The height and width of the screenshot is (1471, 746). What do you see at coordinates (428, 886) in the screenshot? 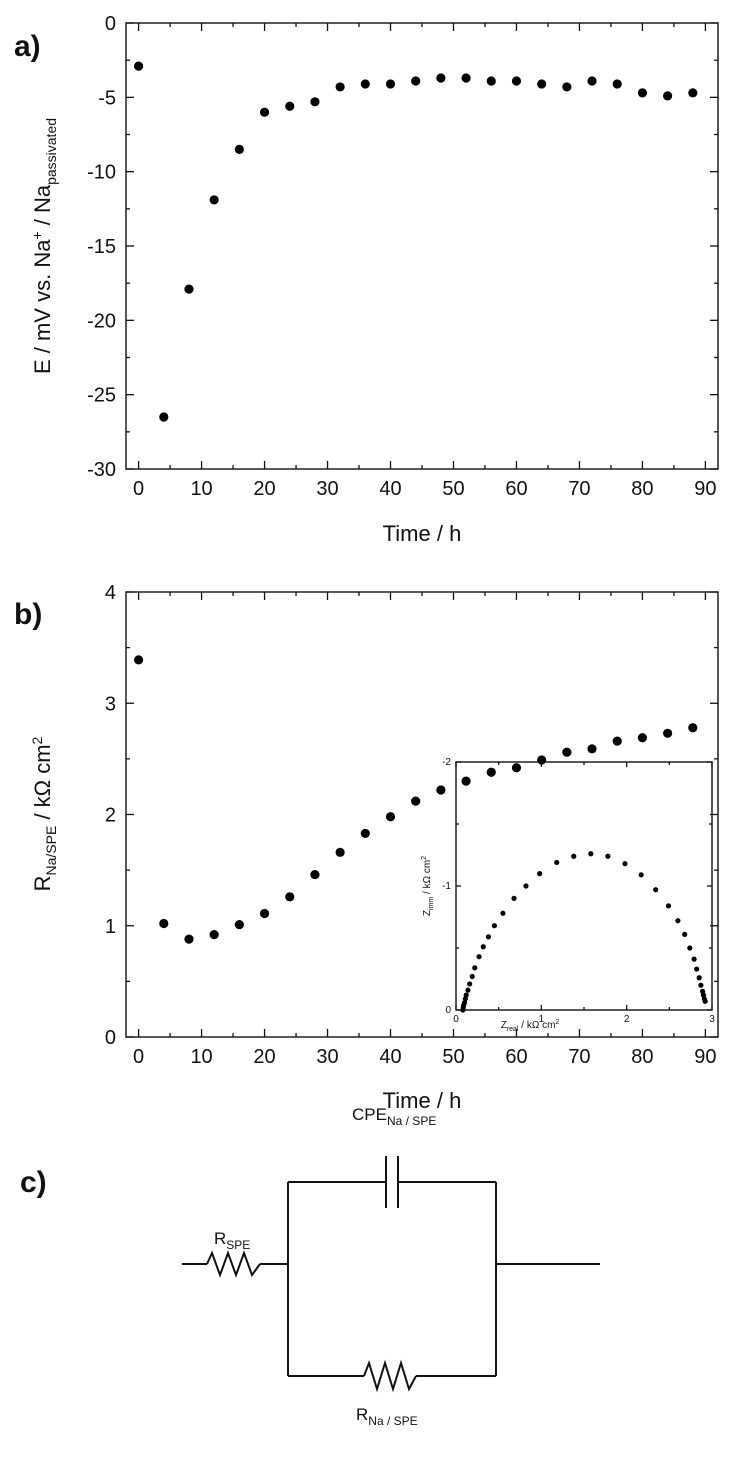
I see `inset-y-axis-title: Zimm / kΩ cm2` at bounding box center [428, 886].